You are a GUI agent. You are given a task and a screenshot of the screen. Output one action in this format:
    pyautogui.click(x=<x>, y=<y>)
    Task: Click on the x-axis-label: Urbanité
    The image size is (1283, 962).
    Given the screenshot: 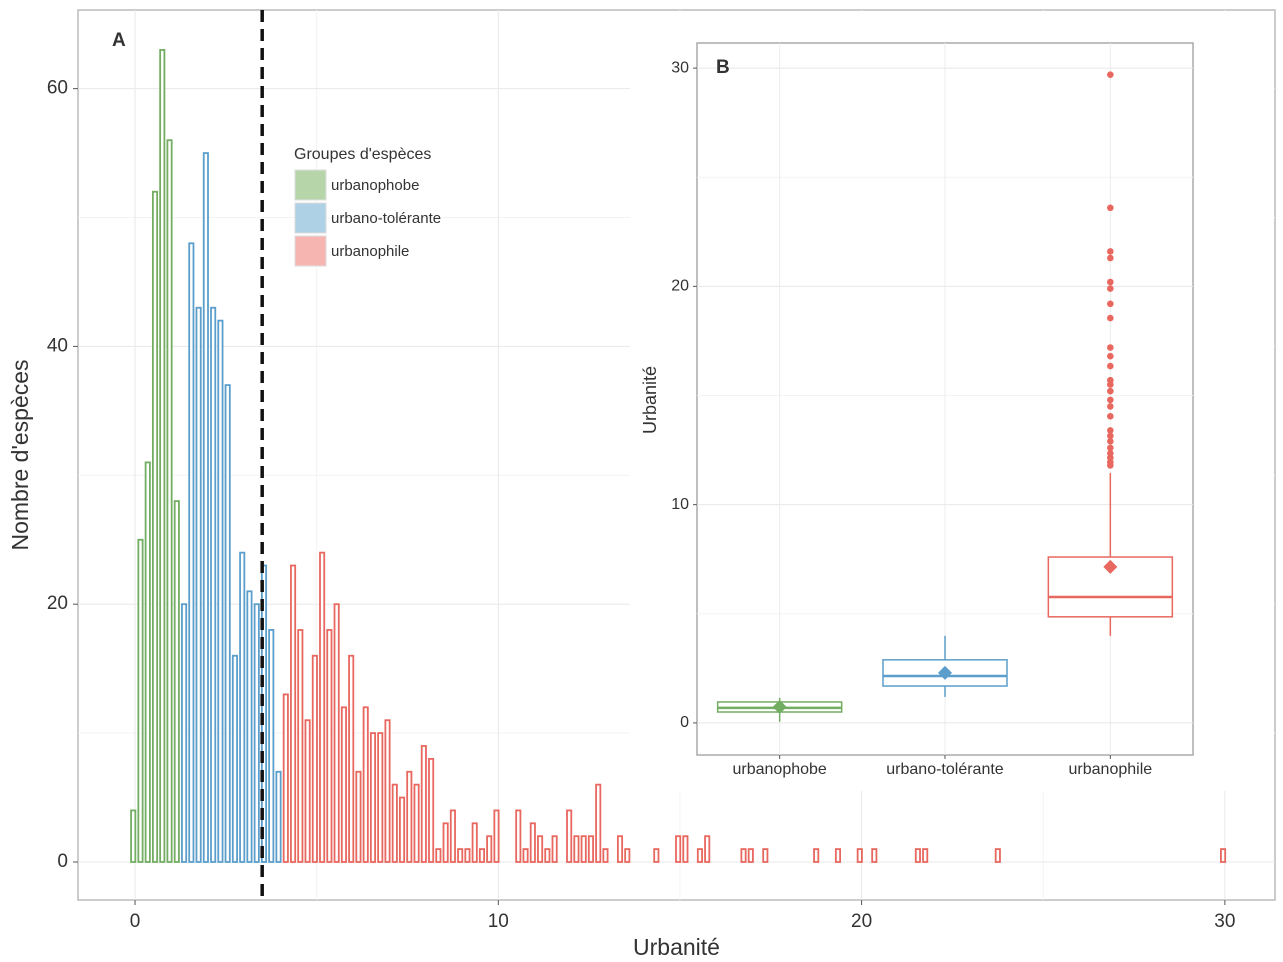 What is the action you would take?
    pyautogui.click(x=676, y=947)
    